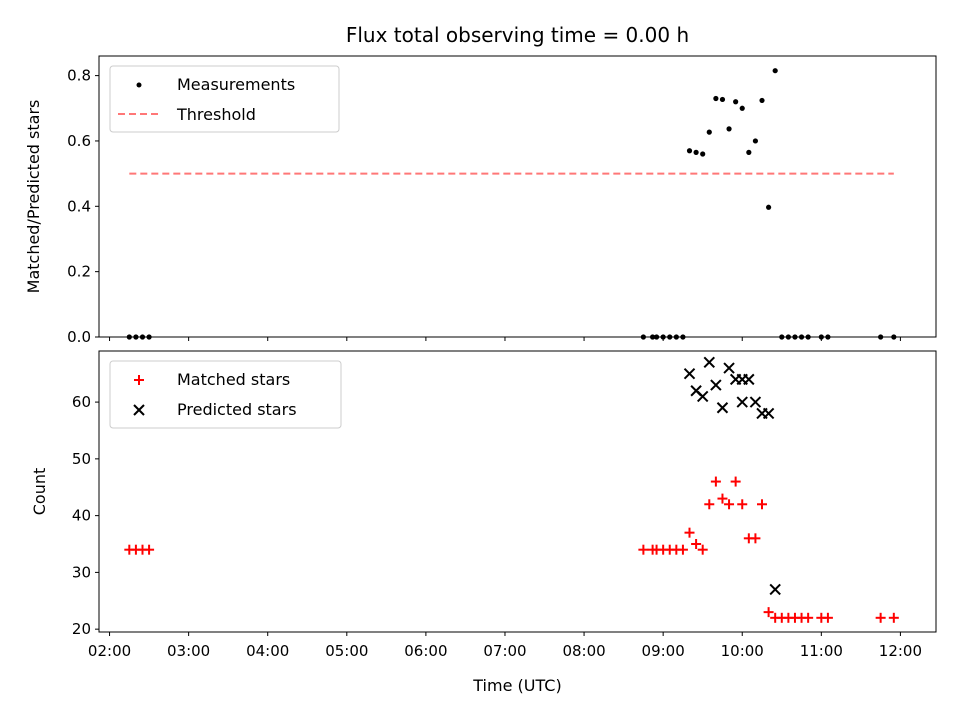 Image resolution: width=960 pixels, height=720 pixels. Describe the element at coordinates (237, 409) in the screenshot. I see `legend-predicted-label: Predicted stars` at that location.